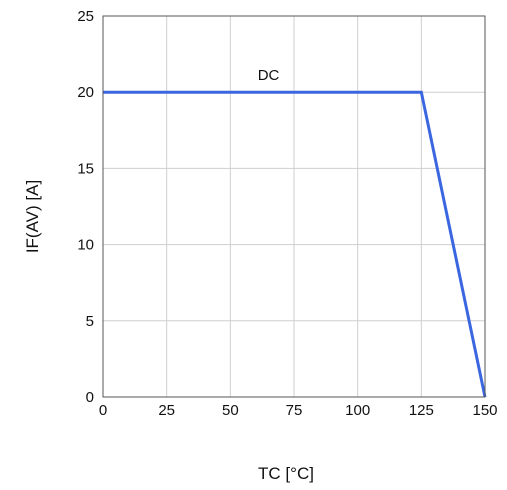 This screenshot has width=507, height=490. Describe the element at coordinates (166, 410) in the screenshot. I see `x-tick-label: 25` at that location.